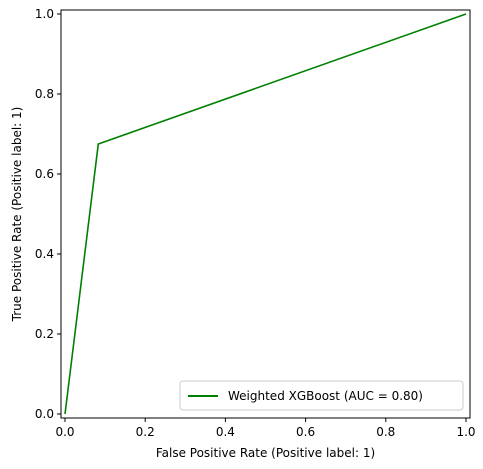 The height and width of the screenshot is (469, 483). Describe the element at coordinates (325, 396) in the screenshot. I see `legend-label: Weighted XGBoost (AUC = 0.80)` at that location.